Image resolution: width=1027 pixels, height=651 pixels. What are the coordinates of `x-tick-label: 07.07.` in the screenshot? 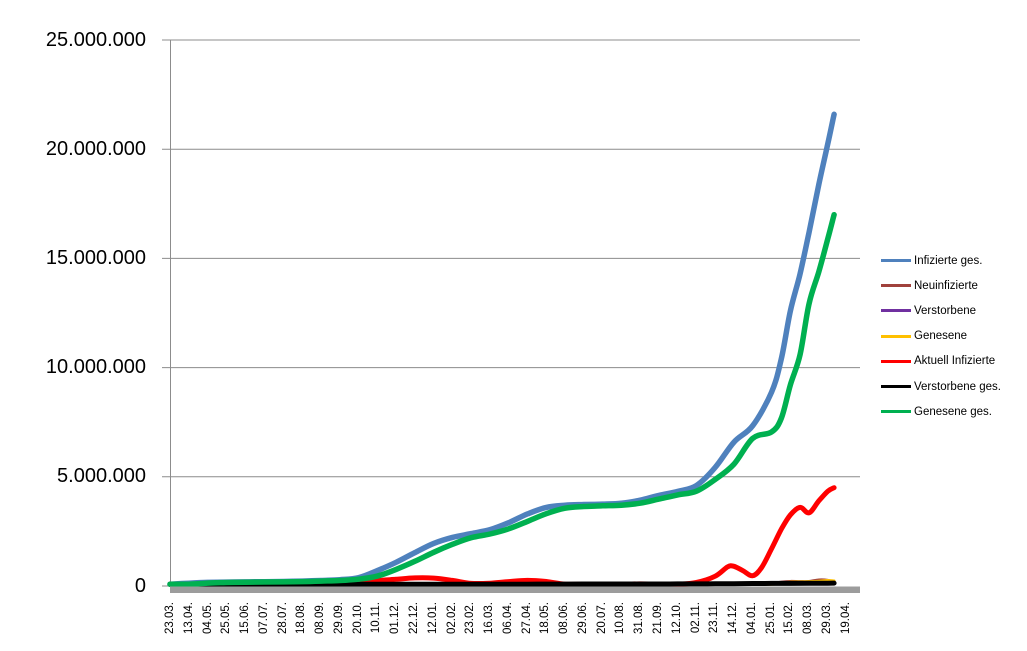 It's located at (263, 618).